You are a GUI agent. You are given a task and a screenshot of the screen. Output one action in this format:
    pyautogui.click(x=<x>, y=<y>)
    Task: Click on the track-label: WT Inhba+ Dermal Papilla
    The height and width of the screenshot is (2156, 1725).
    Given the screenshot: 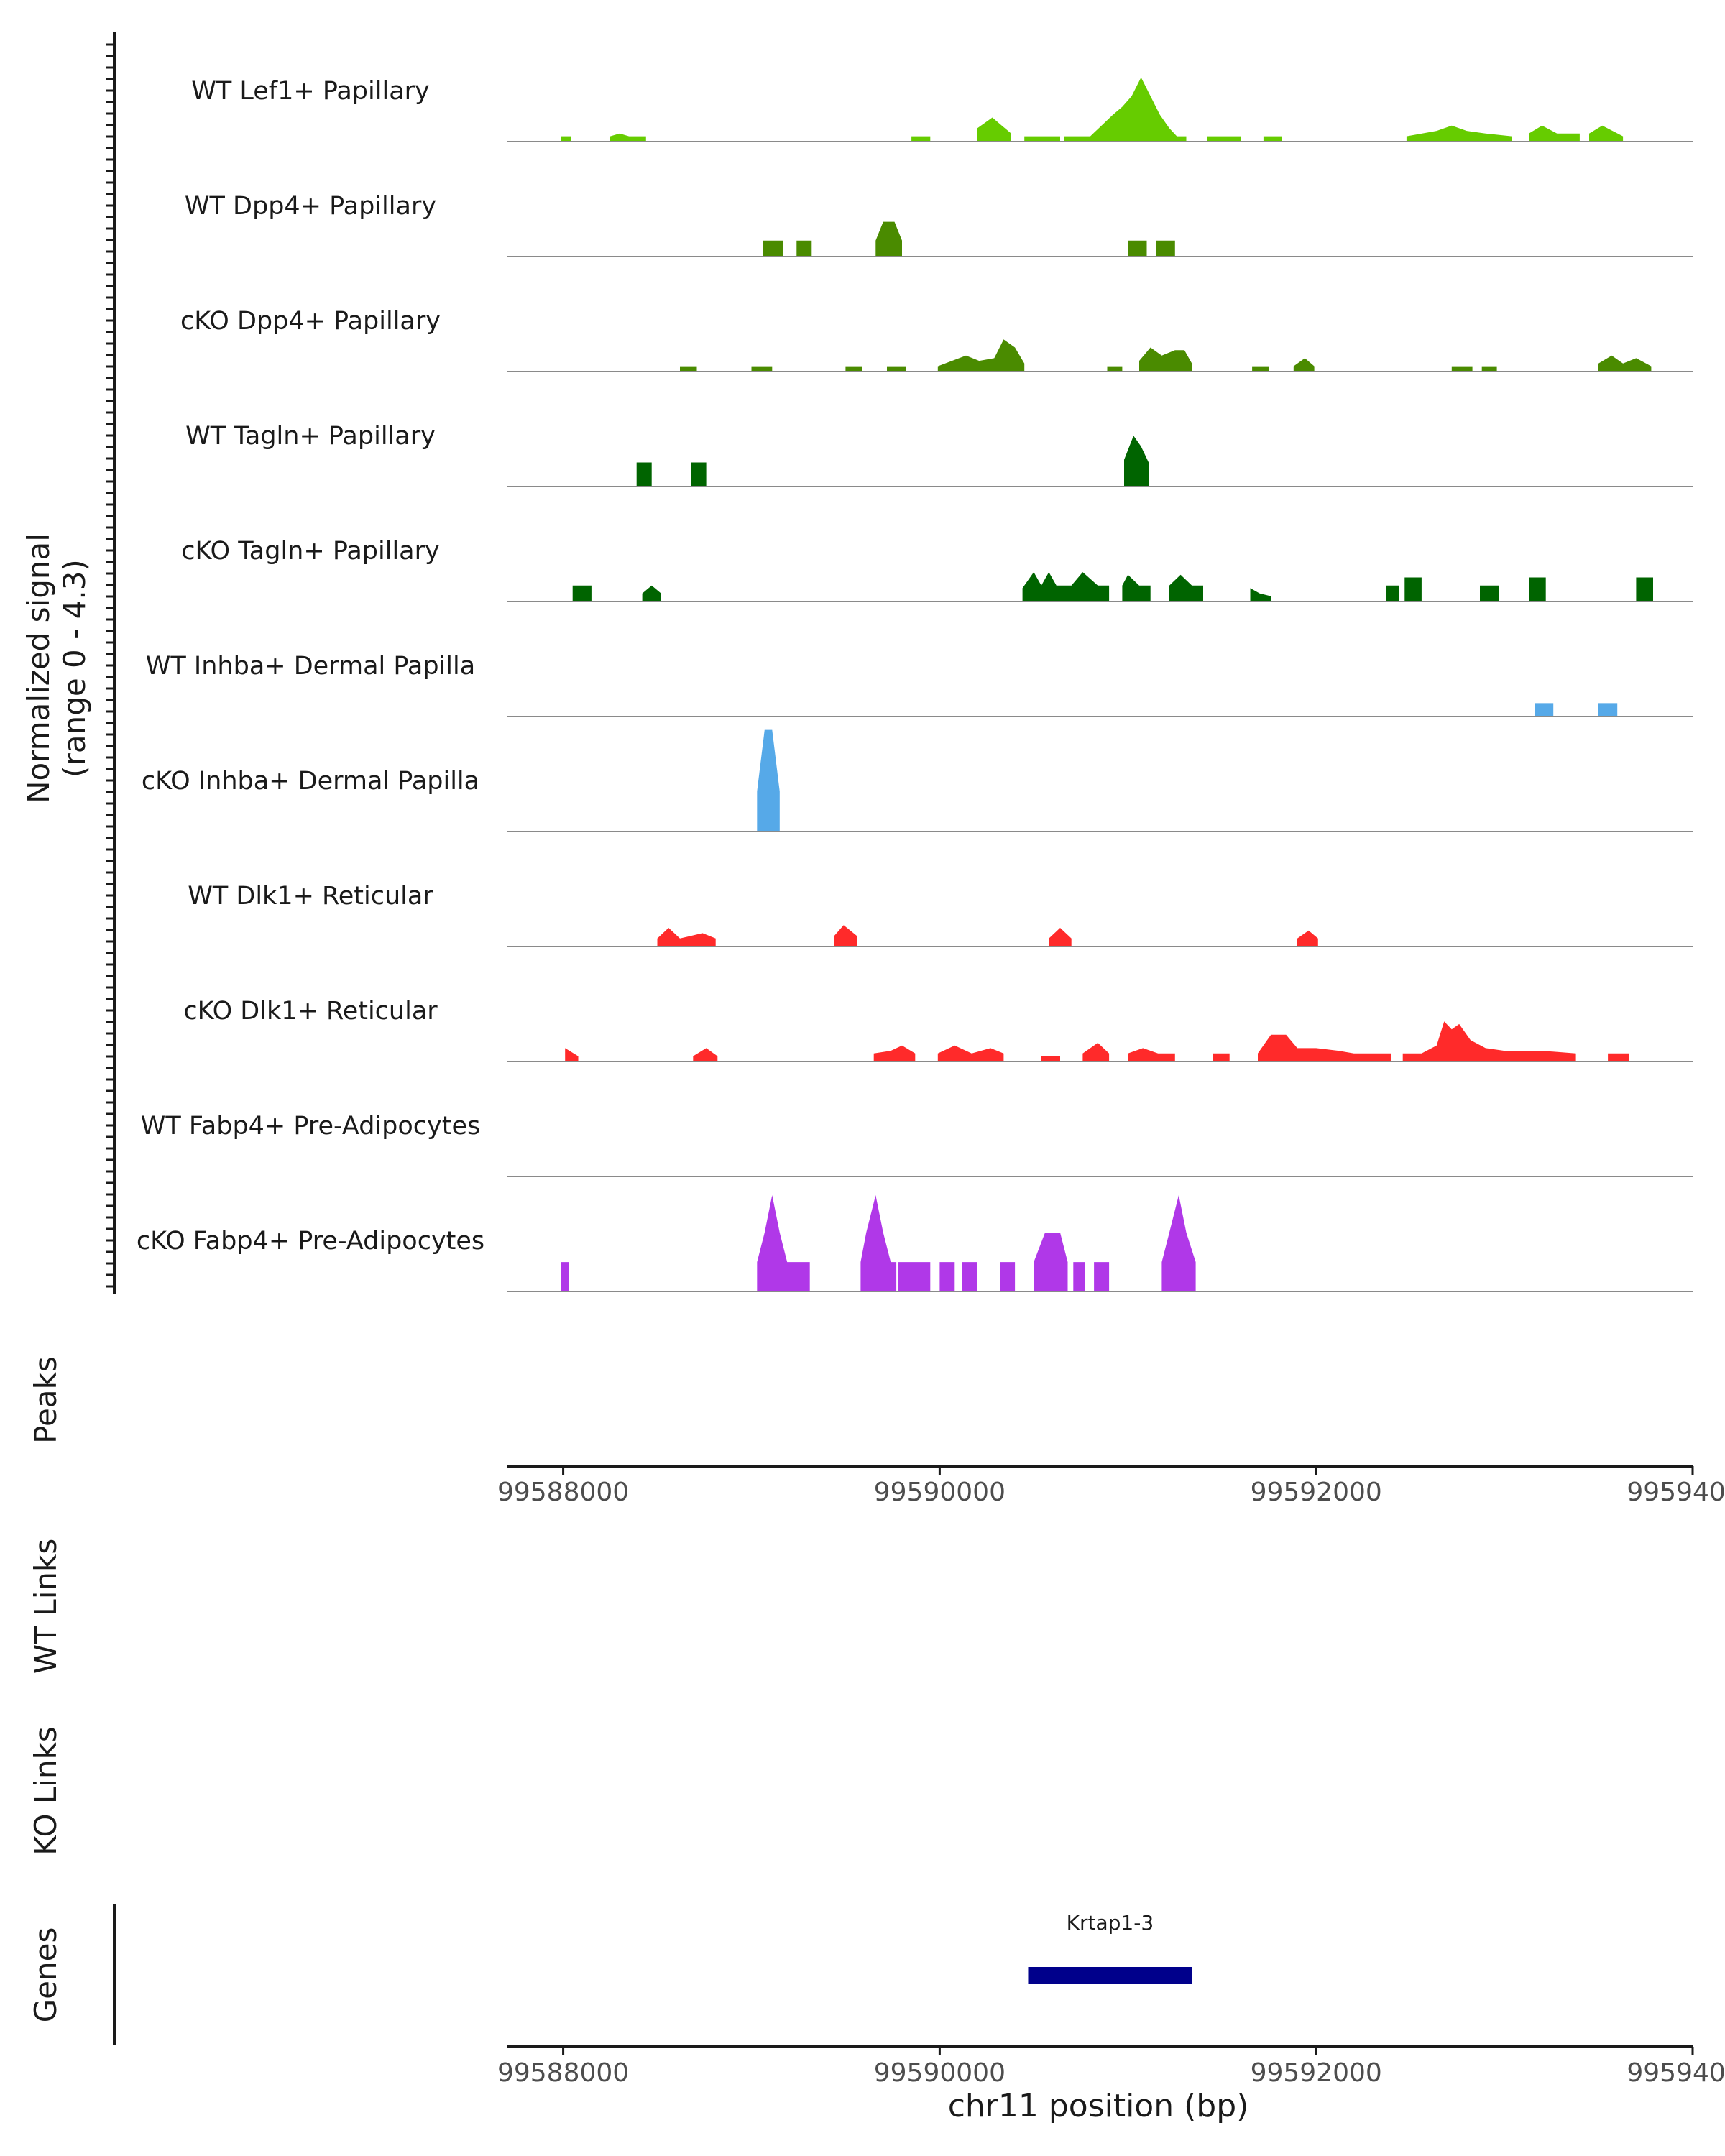 What is the action you would take?
    pyautogui.click(x=310, y=666)
    